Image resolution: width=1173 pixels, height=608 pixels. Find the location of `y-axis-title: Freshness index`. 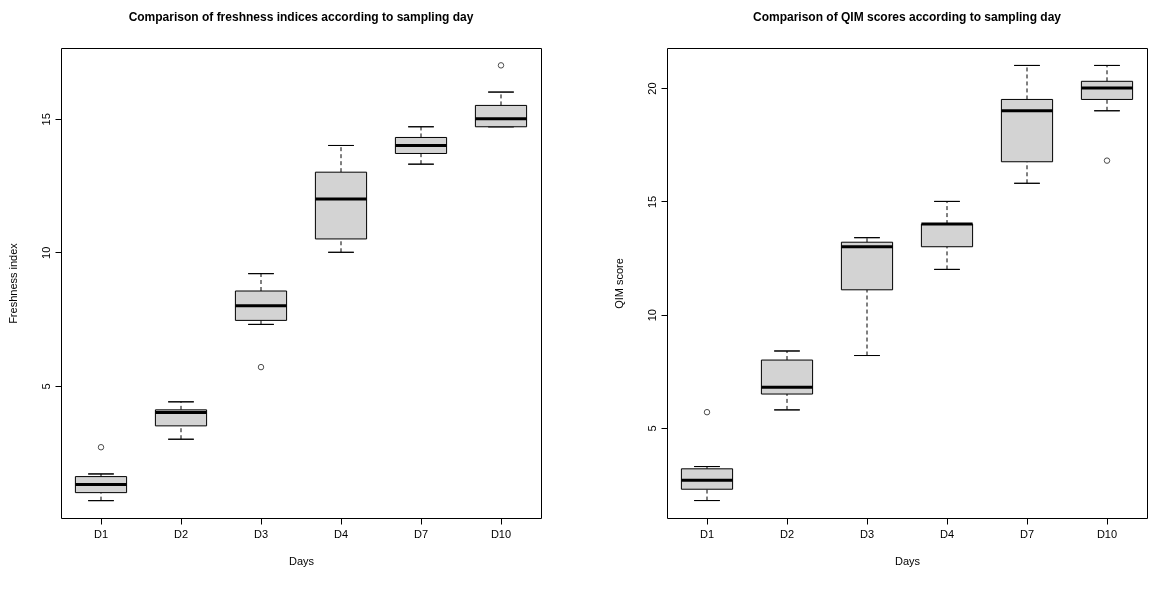

y-axis-title: Freshness index is located at coordinates (12, 283).